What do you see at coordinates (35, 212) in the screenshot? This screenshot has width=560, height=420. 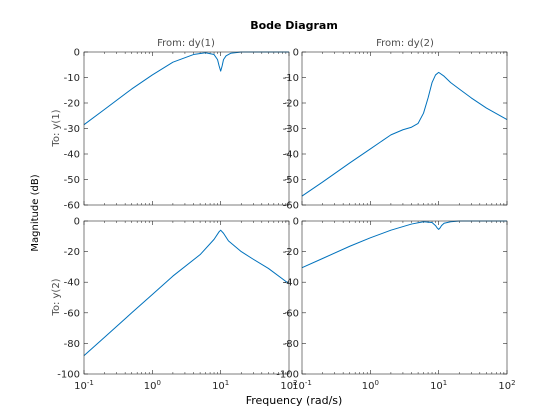 I see `y-axis-label: Magnitude (dB)` at bounding box center [35, 212].